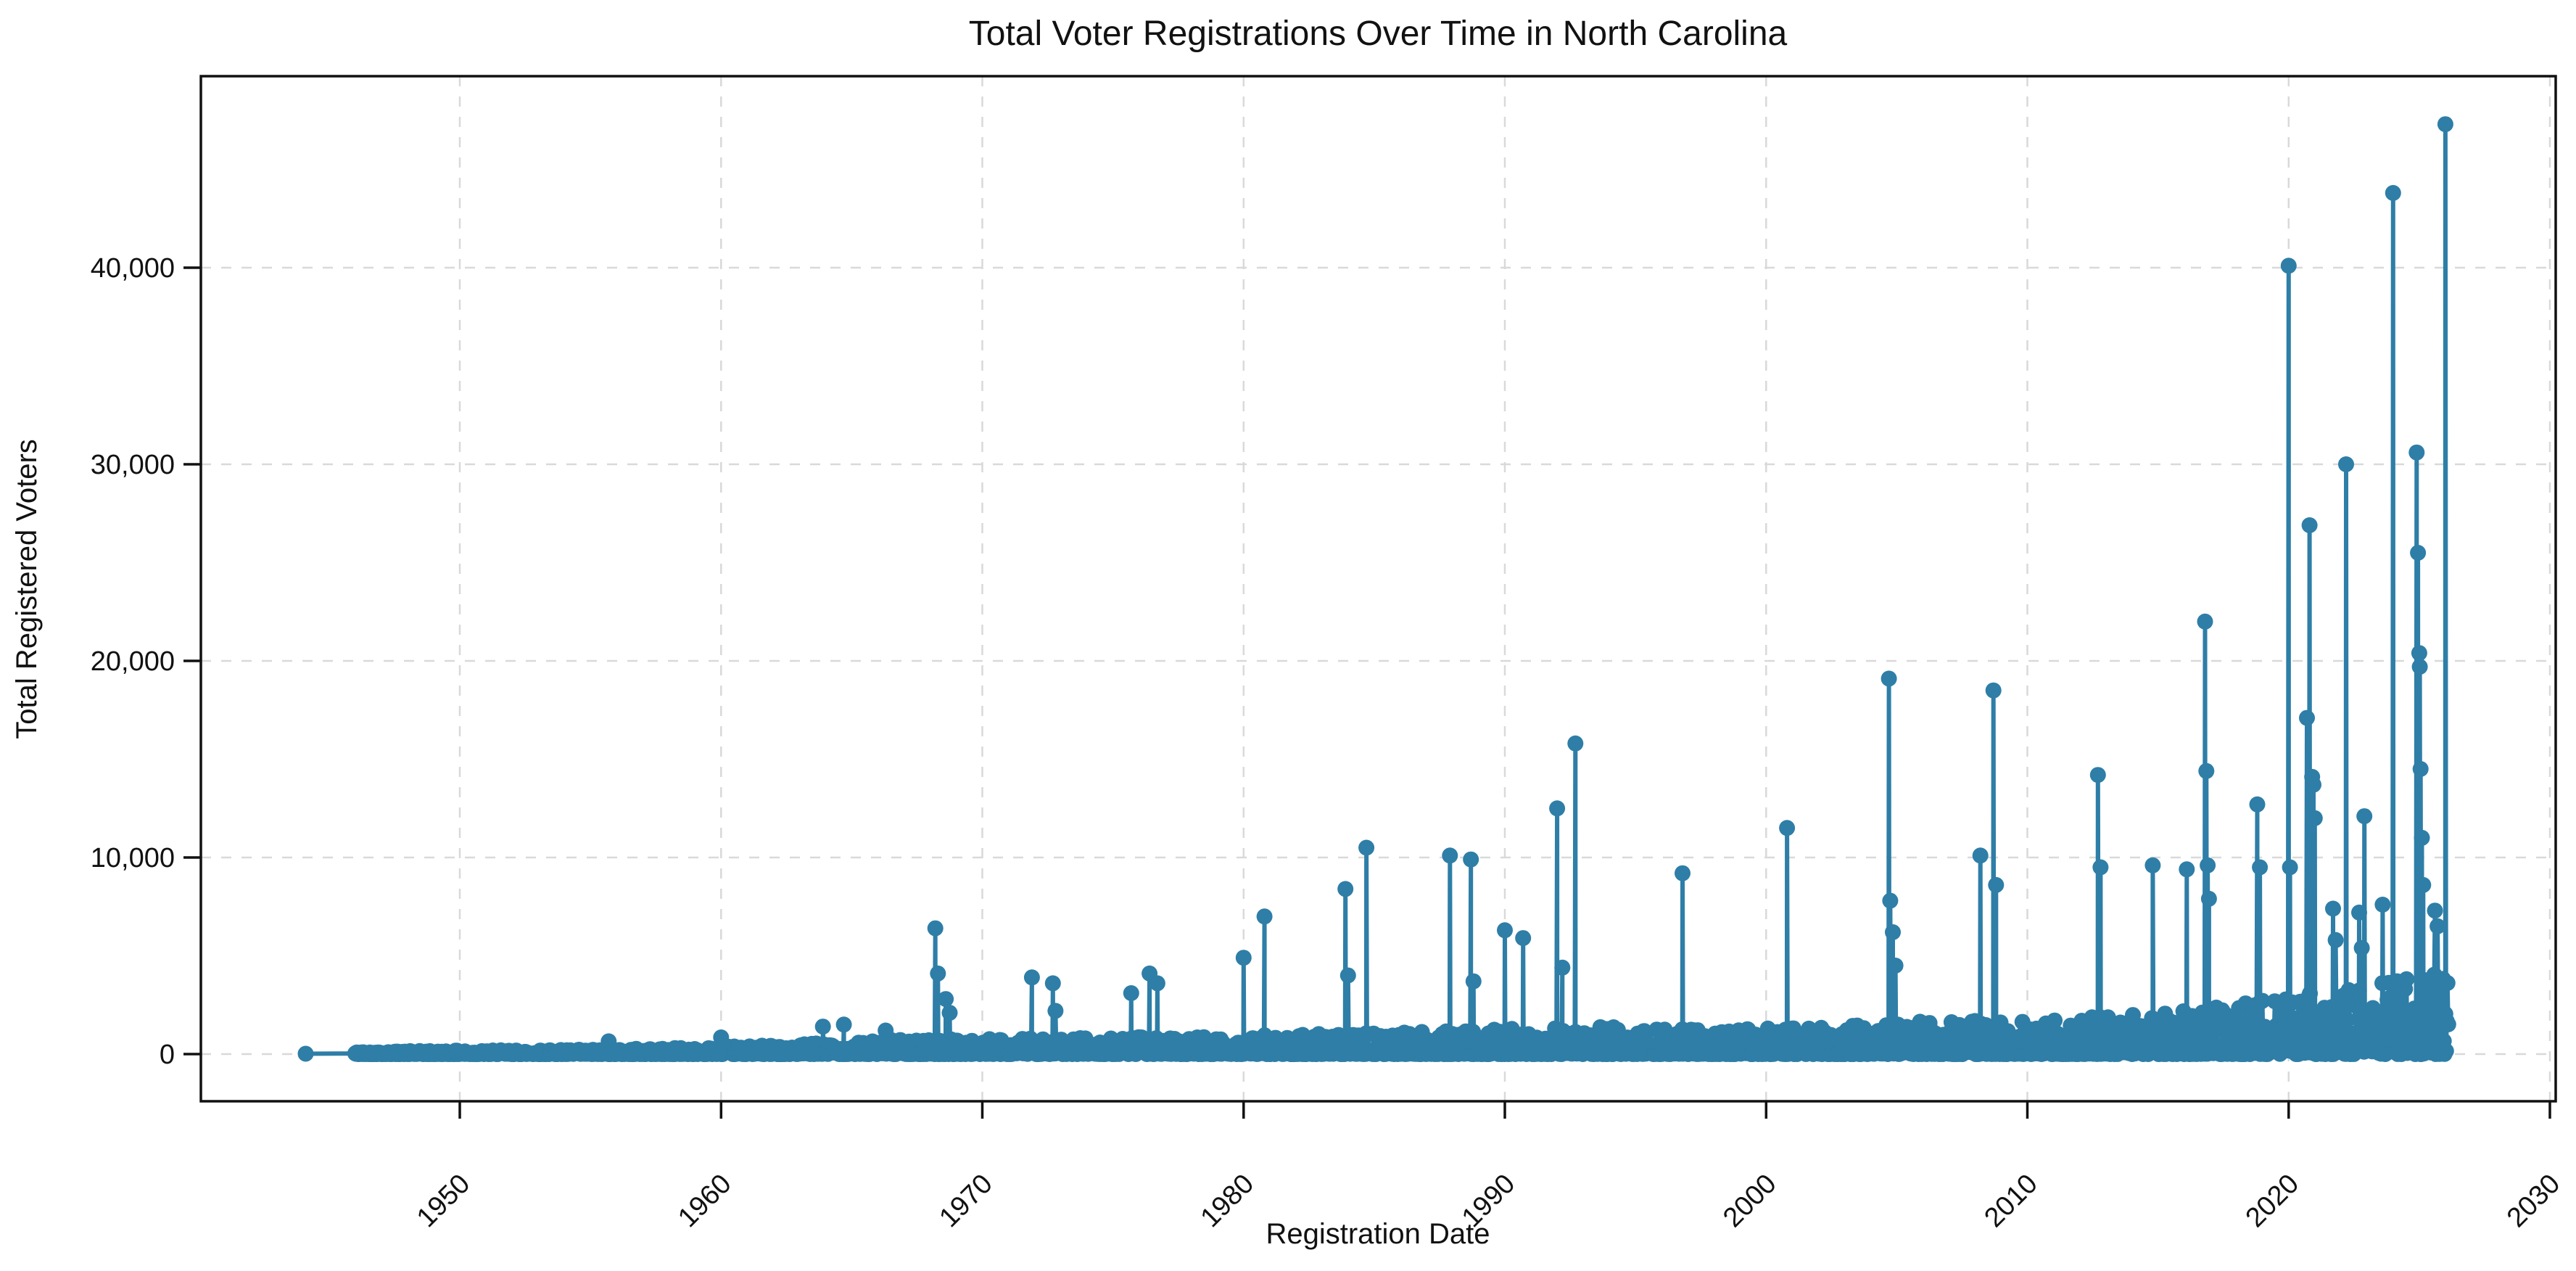 The image size is (2576, 1271). I want to click on x-axis-label: Registration Date, so click(1378, 1234).